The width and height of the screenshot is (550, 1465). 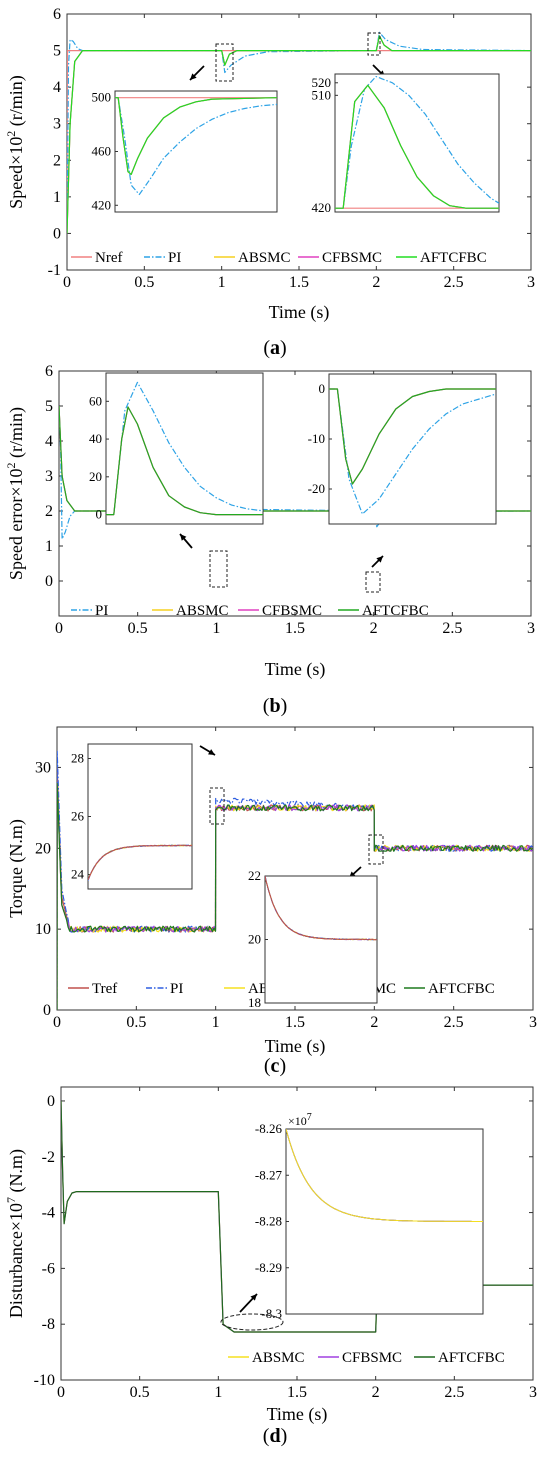 I want to click on inset-y-tick-label: 500, so click(x=102, y=97).